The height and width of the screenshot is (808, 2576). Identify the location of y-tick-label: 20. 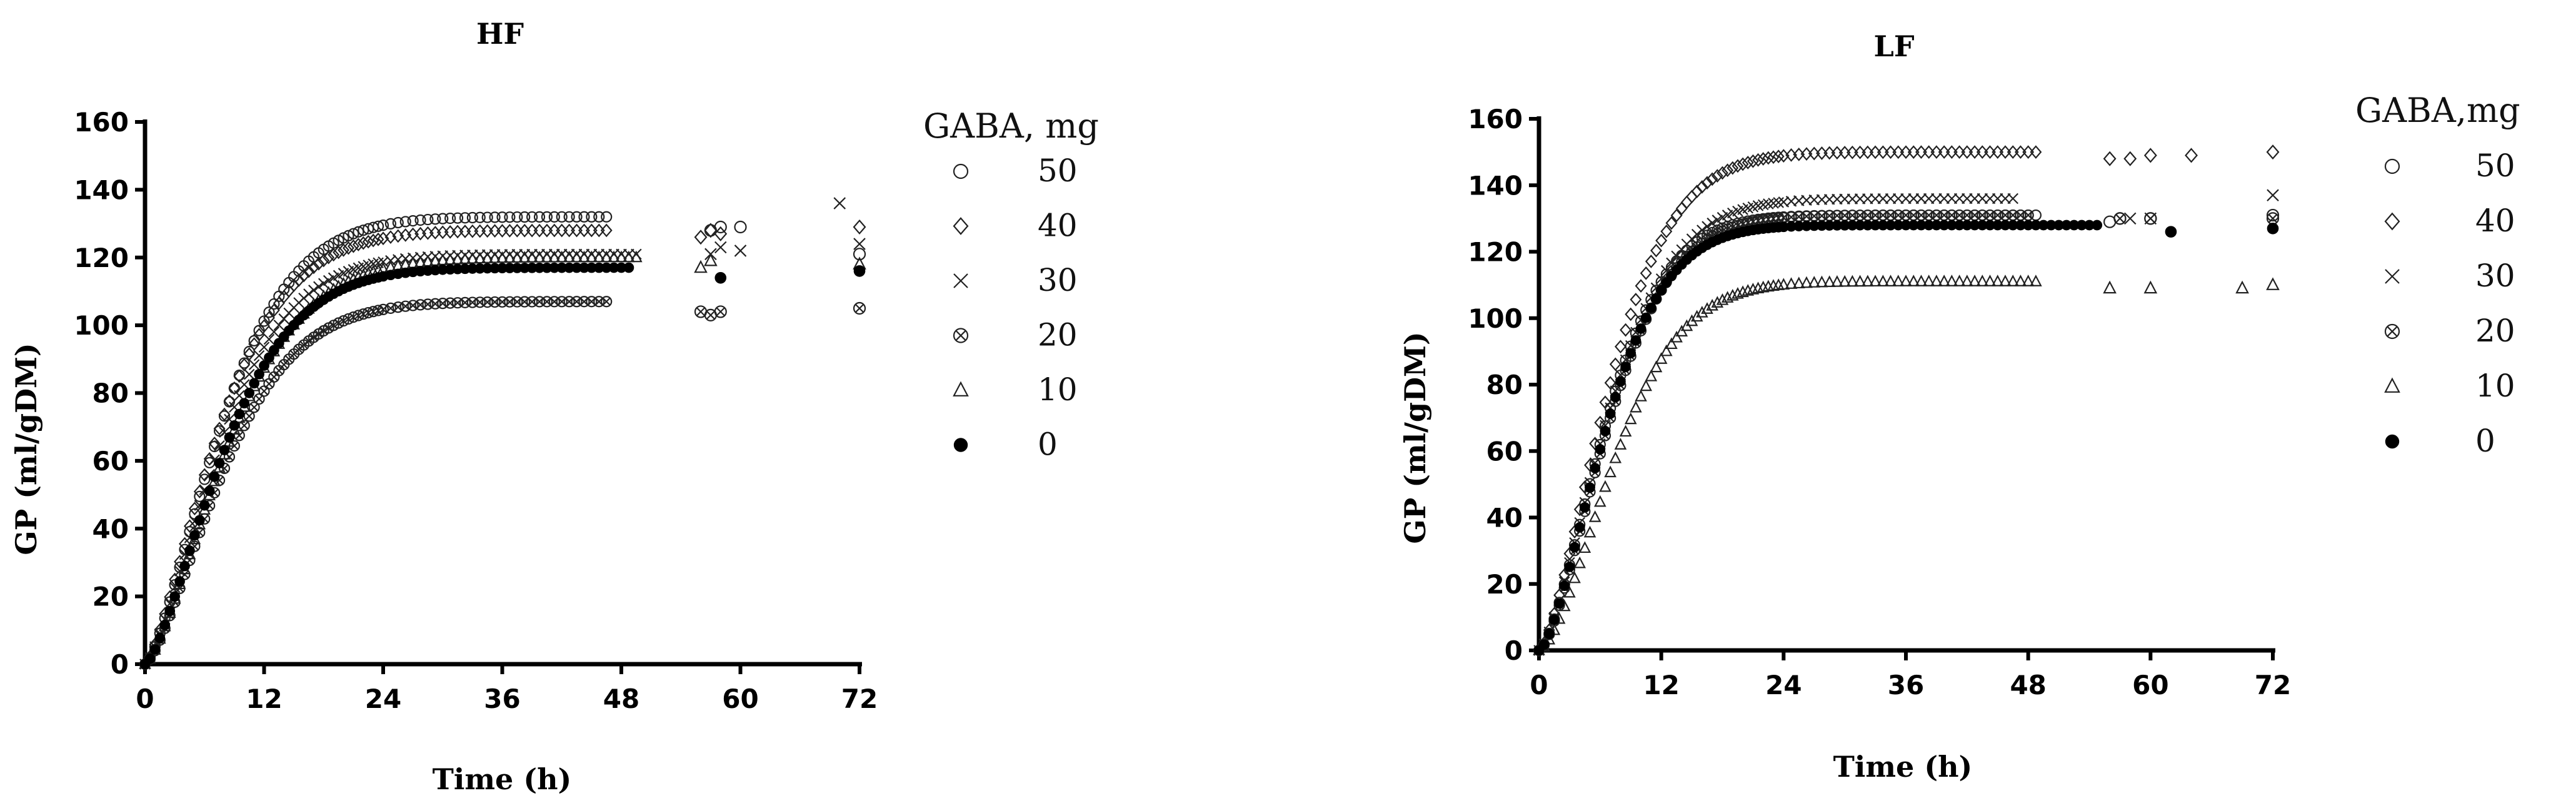
(1504, 584).